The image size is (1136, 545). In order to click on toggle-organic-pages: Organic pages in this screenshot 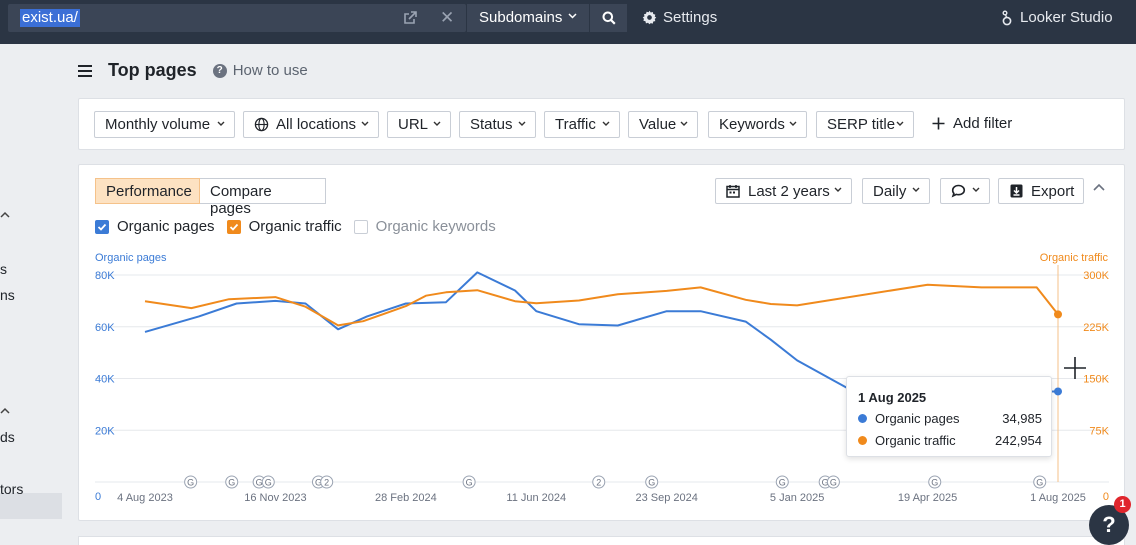, I will do `click(155, 226)`.